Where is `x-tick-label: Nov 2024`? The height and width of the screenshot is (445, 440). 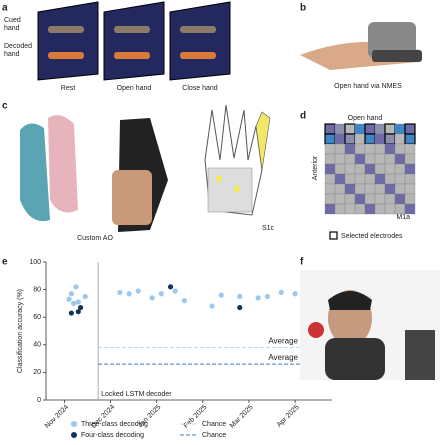
x-tick-label: Nov 2024 is located at coordinates (57, 417).